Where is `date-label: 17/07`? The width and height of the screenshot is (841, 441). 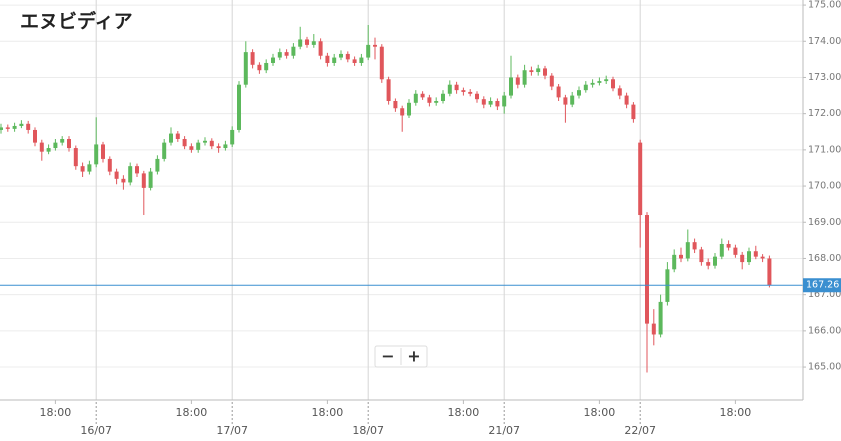
date-label: 17/07 is located at coordinates (232, 430).